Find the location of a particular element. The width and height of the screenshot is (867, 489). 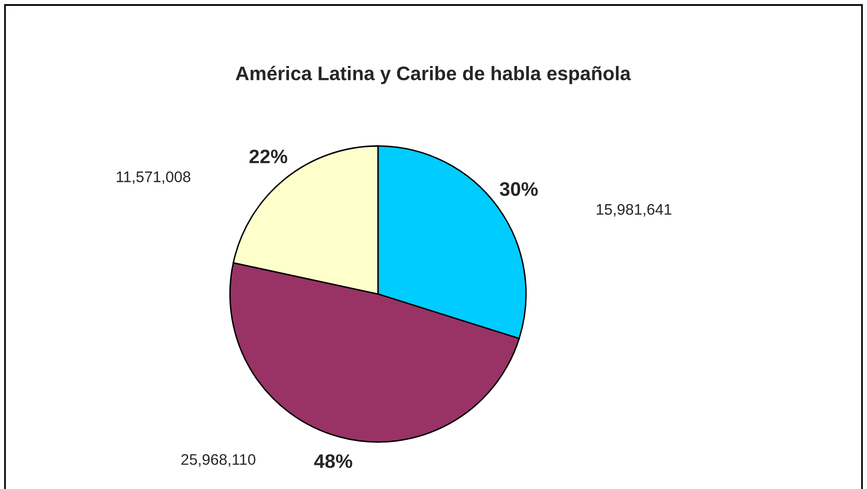

data-label: 15,981,641 is located at coordinates (634, 210).